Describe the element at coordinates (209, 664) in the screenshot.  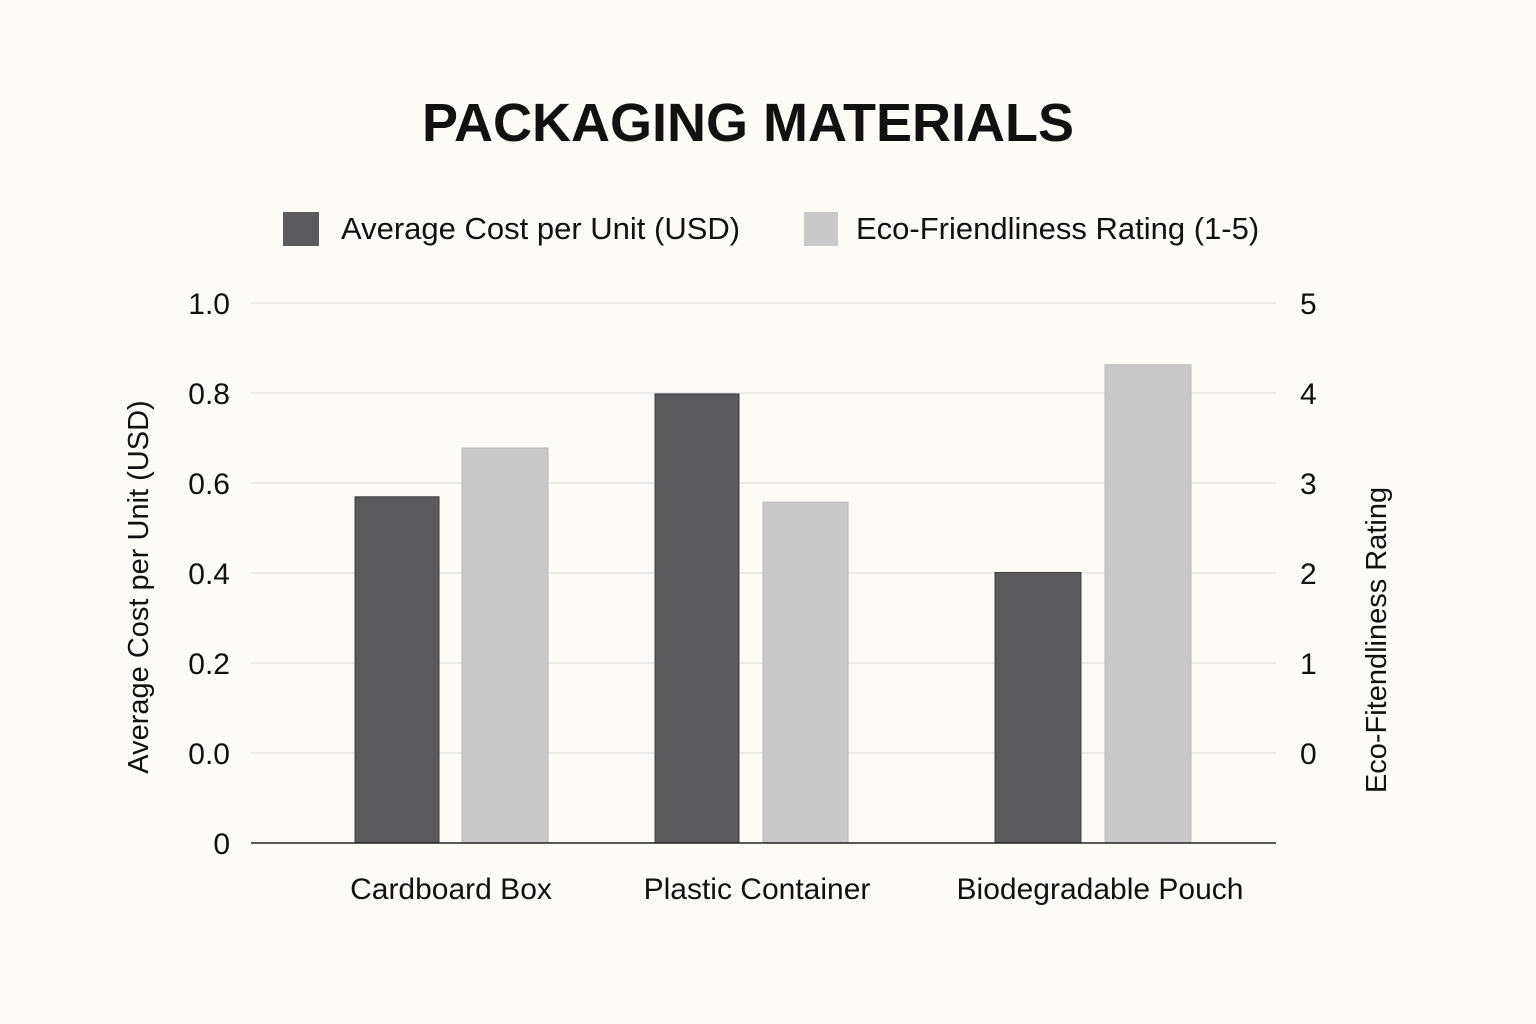
I see `left-y-tick-label: 0.2` at that location.